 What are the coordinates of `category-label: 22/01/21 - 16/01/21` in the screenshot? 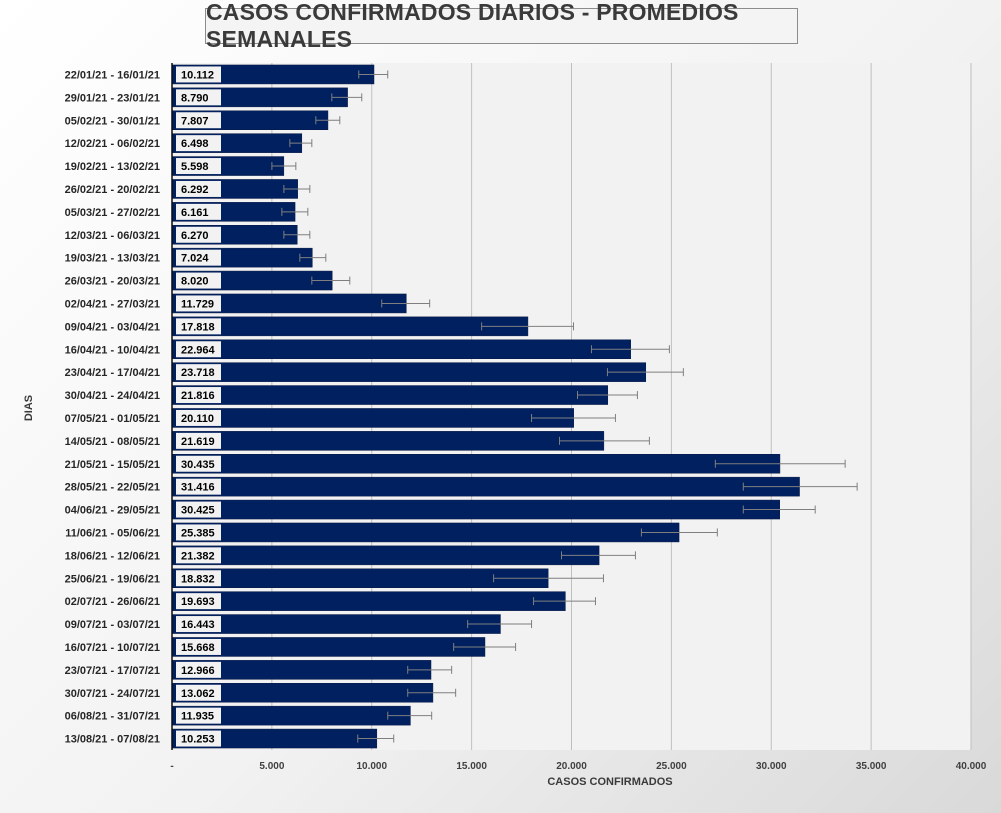 It's located at (112, 75).